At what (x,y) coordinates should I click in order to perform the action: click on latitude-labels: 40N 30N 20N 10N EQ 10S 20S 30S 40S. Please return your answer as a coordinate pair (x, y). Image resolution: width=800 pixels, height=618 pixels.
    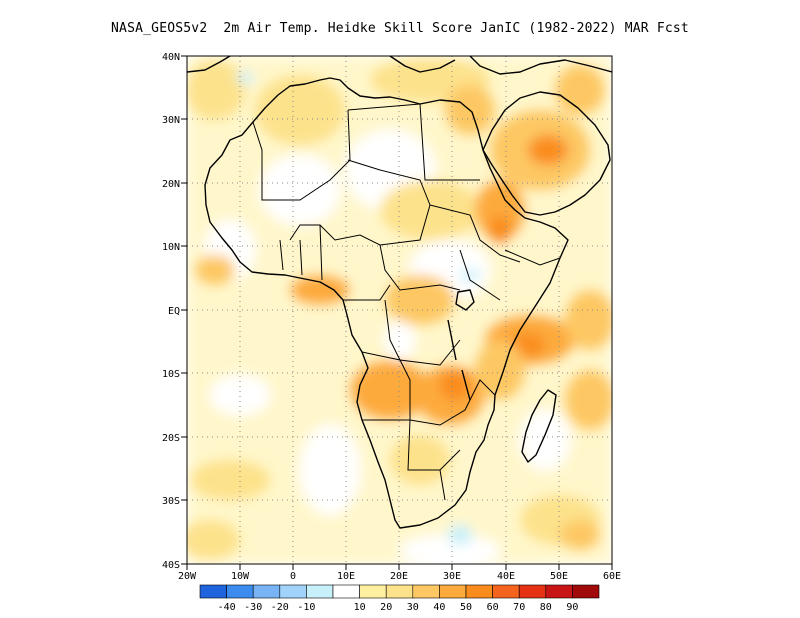
    Looking at the image, I should click on (171, 311).